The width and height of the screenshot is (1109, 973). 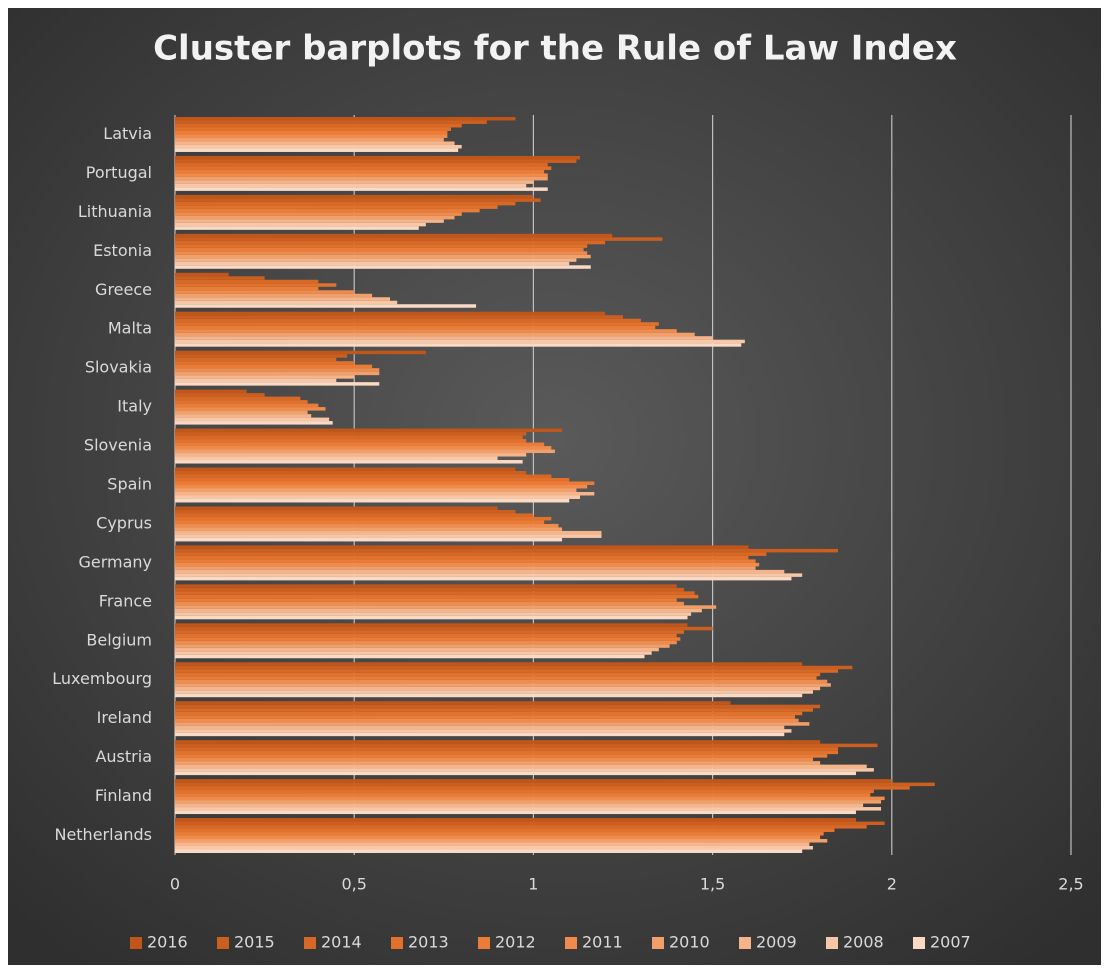 What do you see at coordinates (119, 172) in the screenshot?
I see `y-tick-label: Portugal` at bounding box center [119, 172].